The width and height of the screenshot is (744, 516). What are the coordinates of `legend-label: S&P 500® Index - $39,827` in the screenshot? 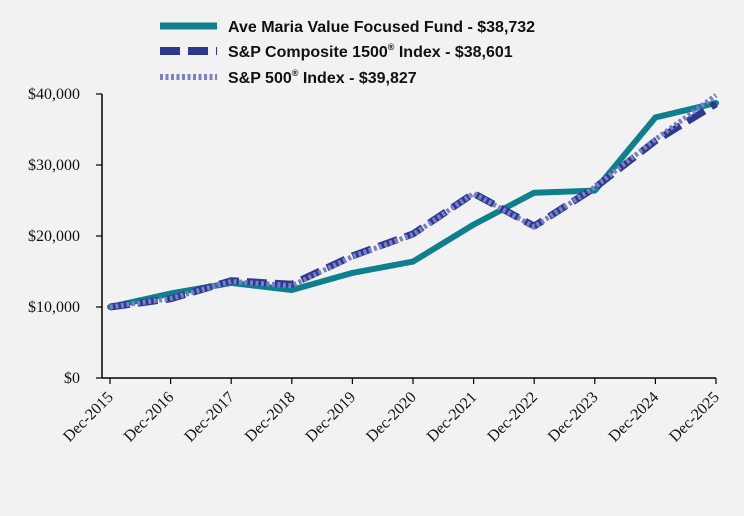 It's located at (322, 77).